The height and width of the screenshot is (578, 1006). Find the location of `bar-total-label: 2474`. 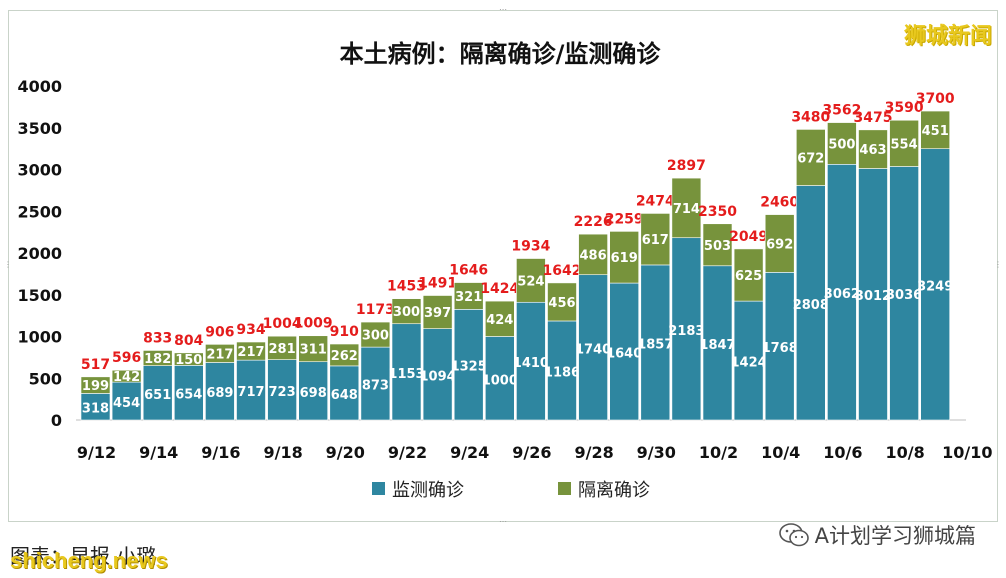

bar-total-label: 2474 is located at coordinates (655, 201).